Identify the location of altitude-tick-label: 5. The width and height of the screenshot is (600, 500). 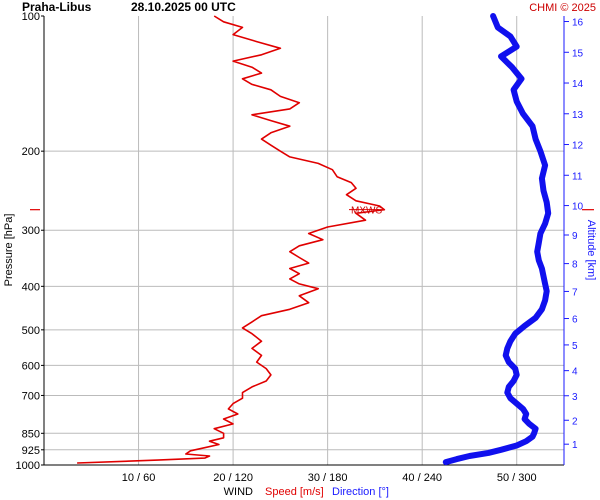
(575, 346).